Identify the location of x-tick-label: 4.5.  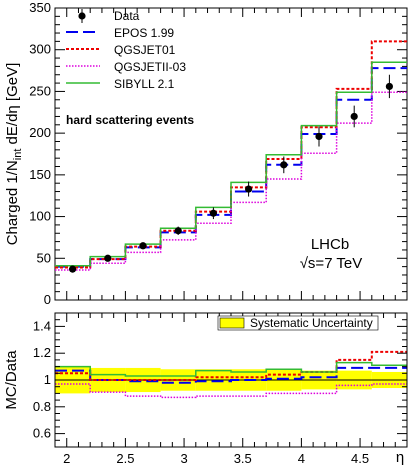
(360, 458).